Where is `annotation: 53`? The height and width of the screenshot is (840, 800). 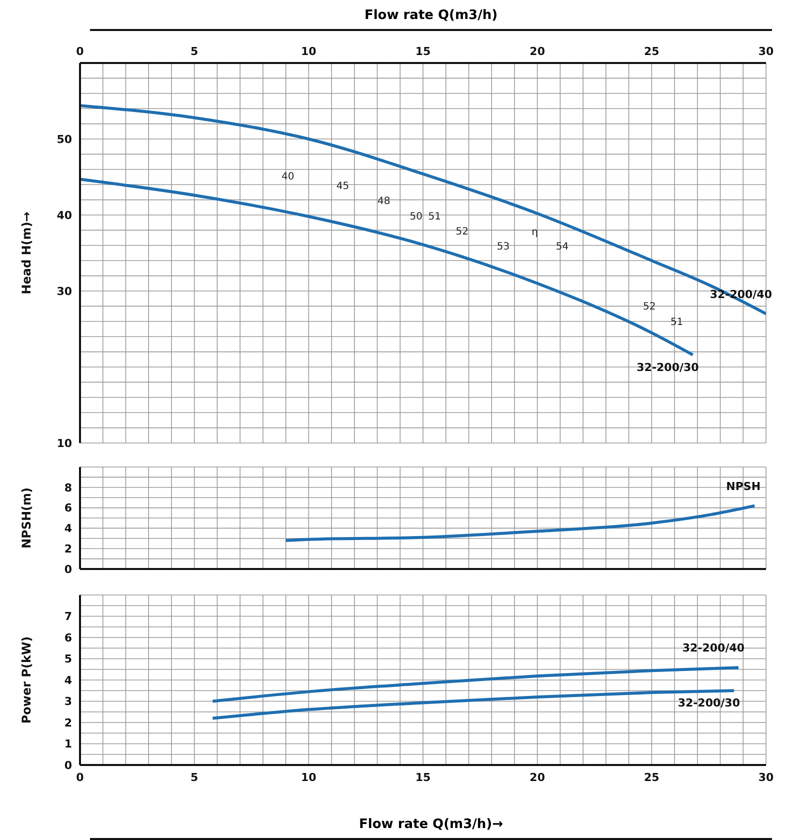 annotation: 53 is located at coordinates (503, 247).